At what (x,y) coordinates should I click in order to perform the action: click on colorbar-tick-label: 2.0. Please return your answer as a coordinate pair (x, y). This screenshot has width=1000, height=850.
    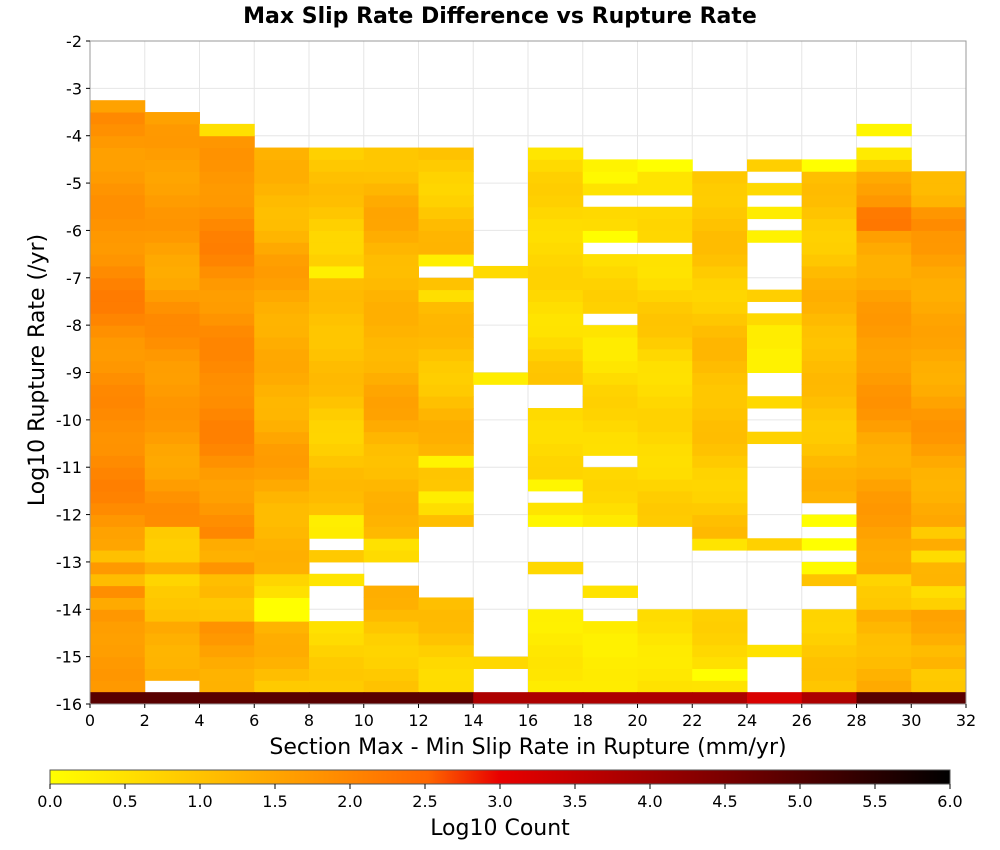
    Looking at the image, I should click on (349, 801).